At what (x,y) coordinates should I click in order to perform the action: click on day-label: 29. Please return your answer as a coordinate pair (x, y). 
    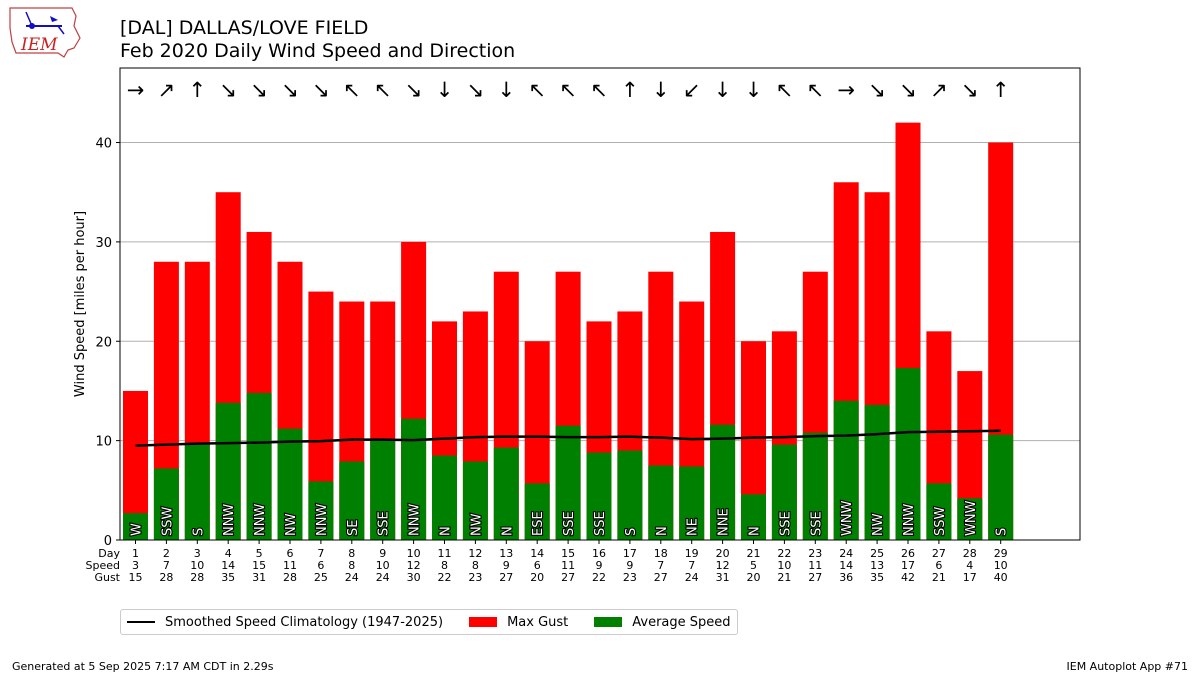
    Looking at the image, I should click on (1001, 553).